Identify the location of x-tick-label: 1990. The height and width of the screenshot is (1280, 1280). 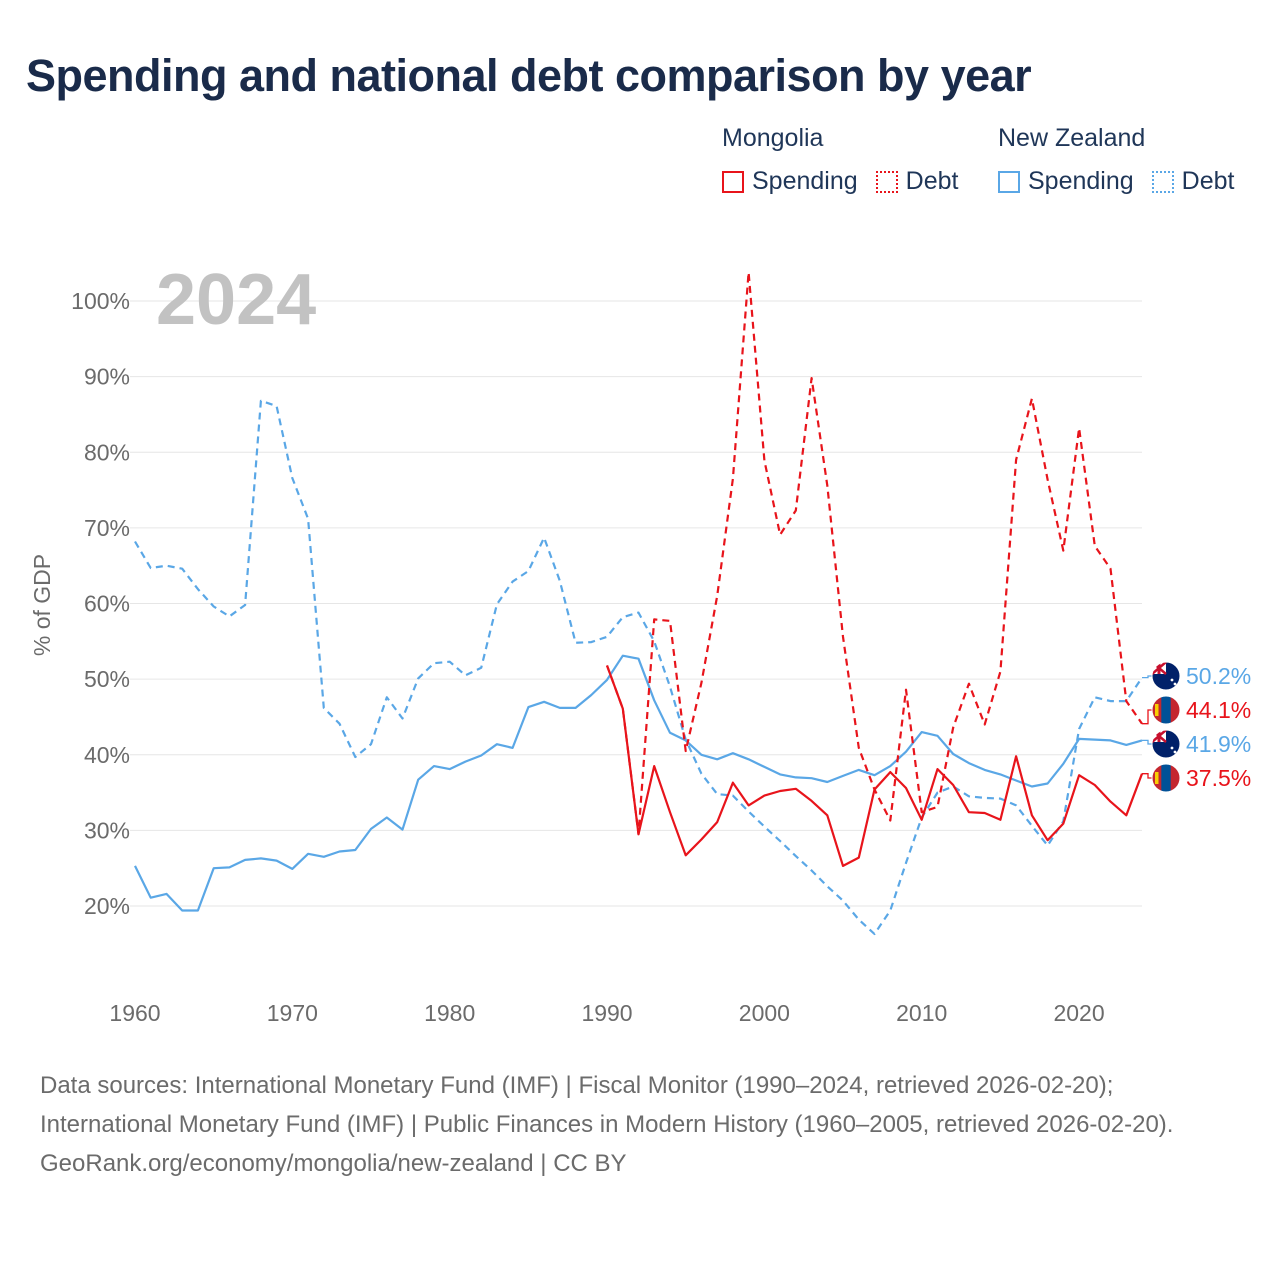
(606, 1013).